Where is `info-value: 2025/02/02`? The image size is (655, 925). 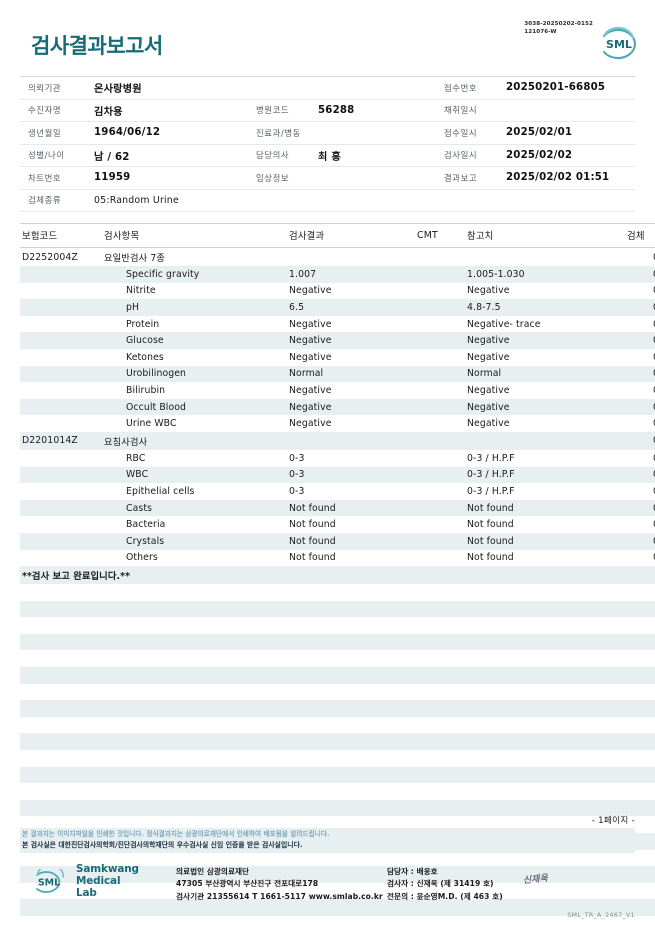
info-value: 2025/02/02 is located at coordinates (539, 155).